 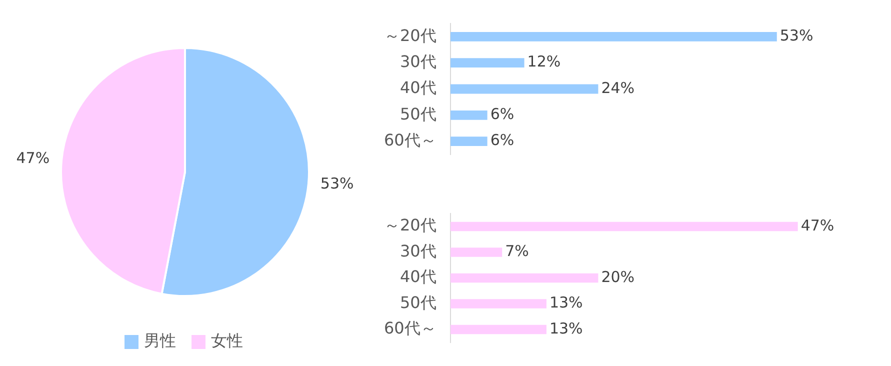 I want to click on data-label: 12%, so click(x=544, y=61).